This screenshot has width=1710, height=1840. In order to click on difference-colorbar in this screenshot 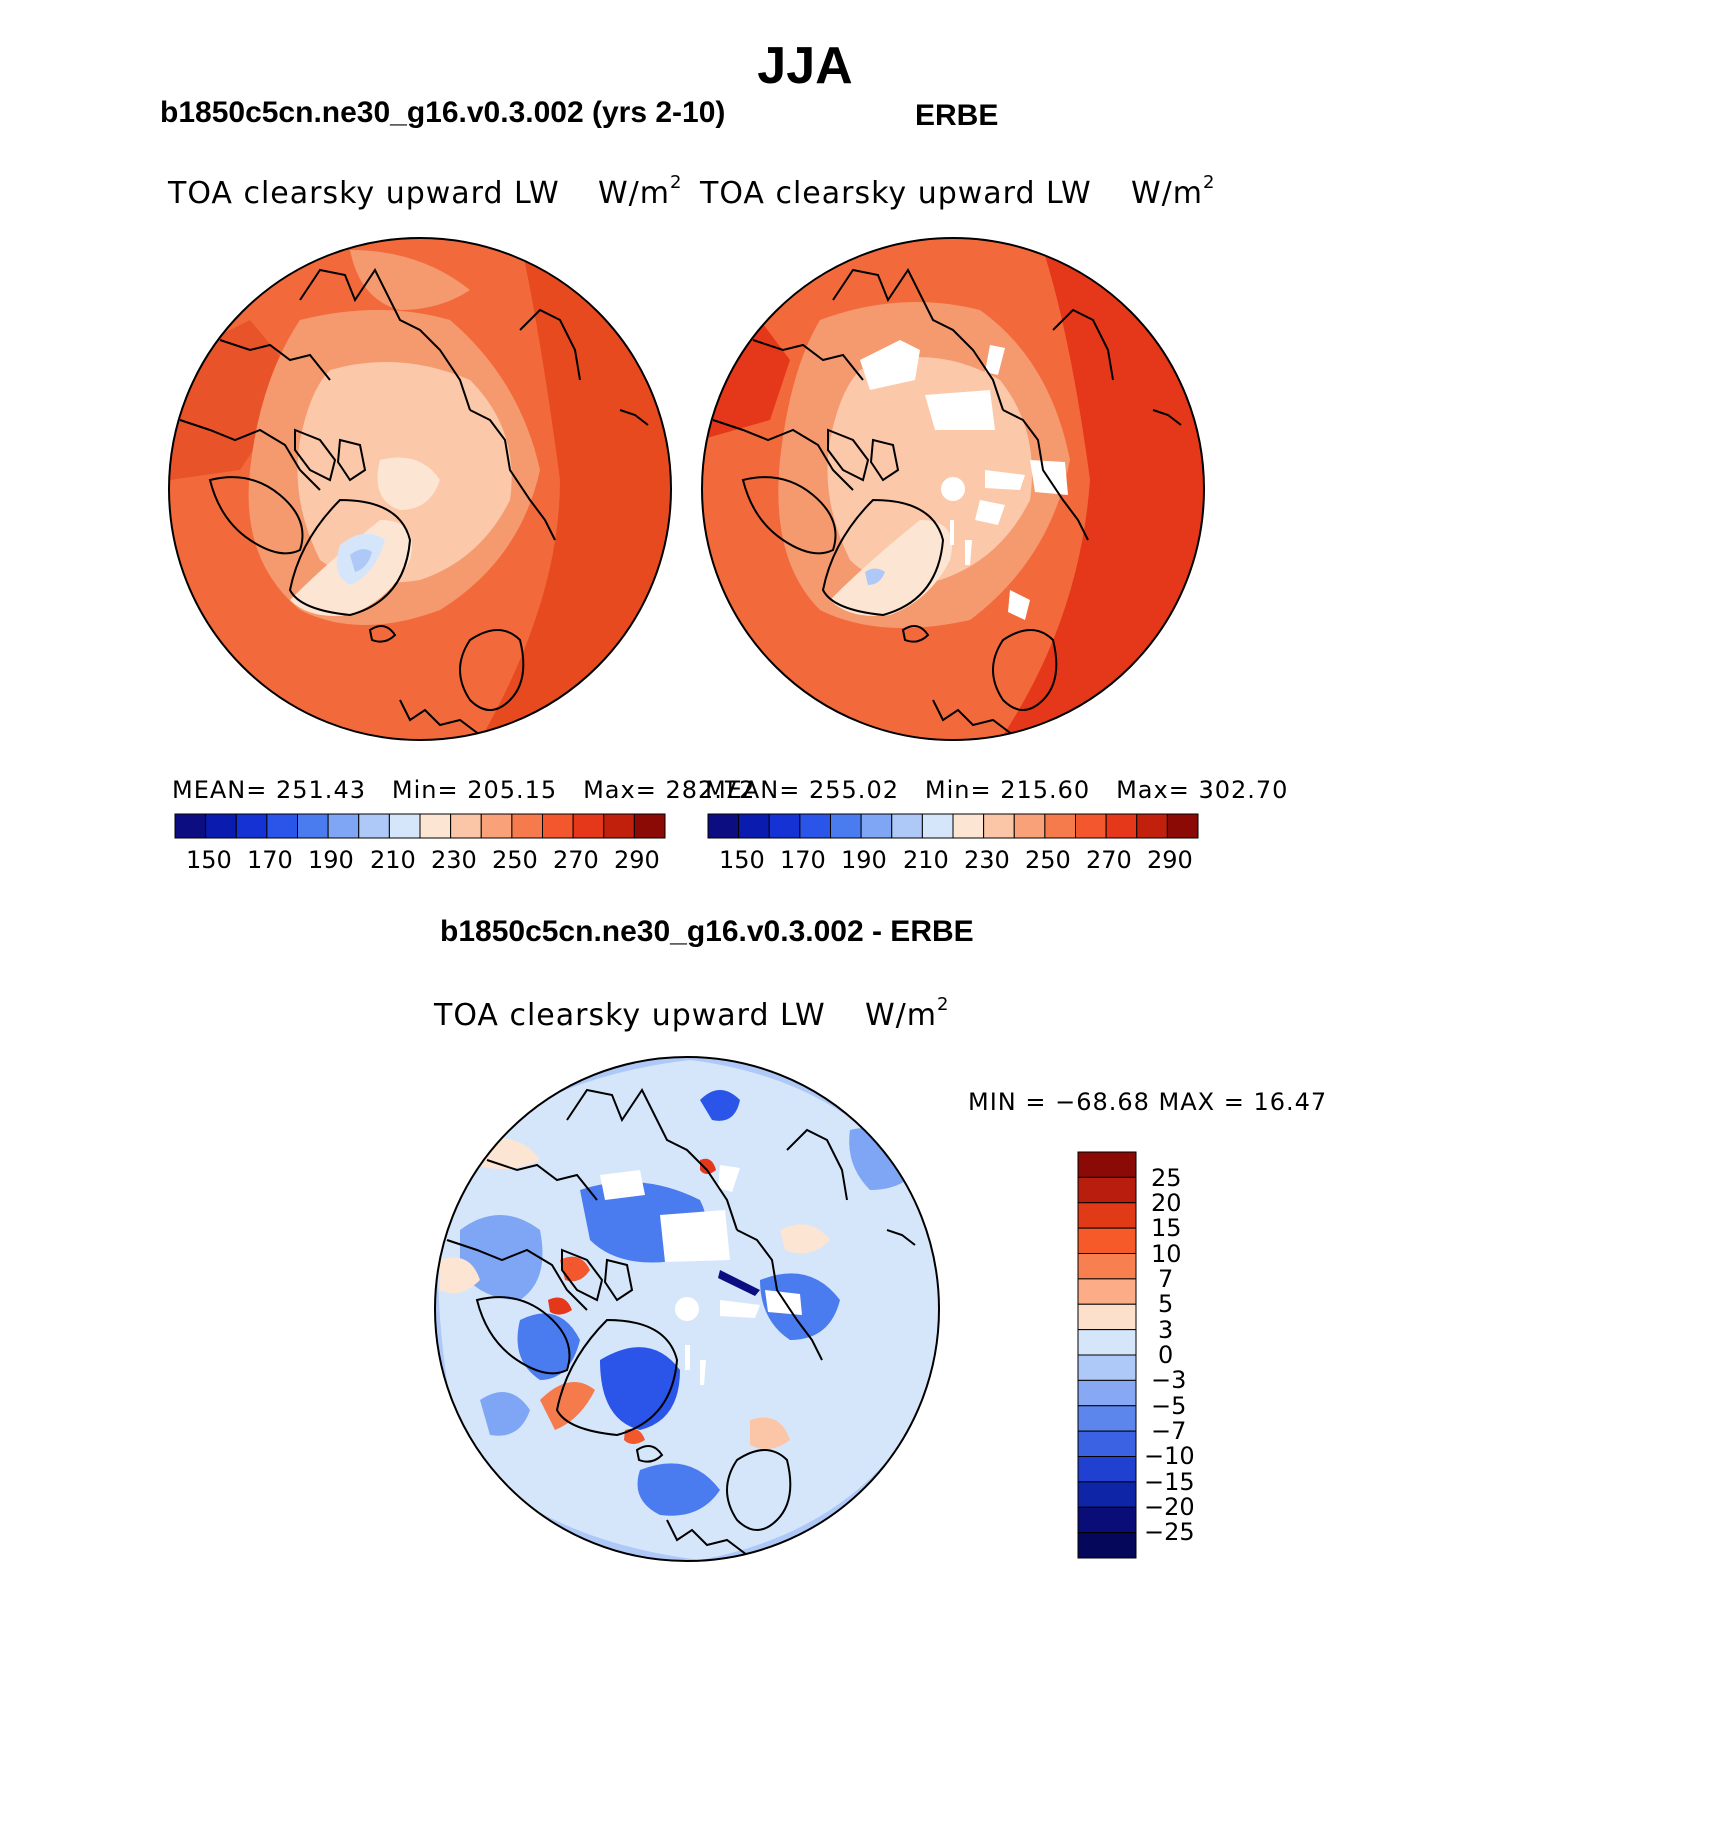, I will do `click(1107, 1355)`.